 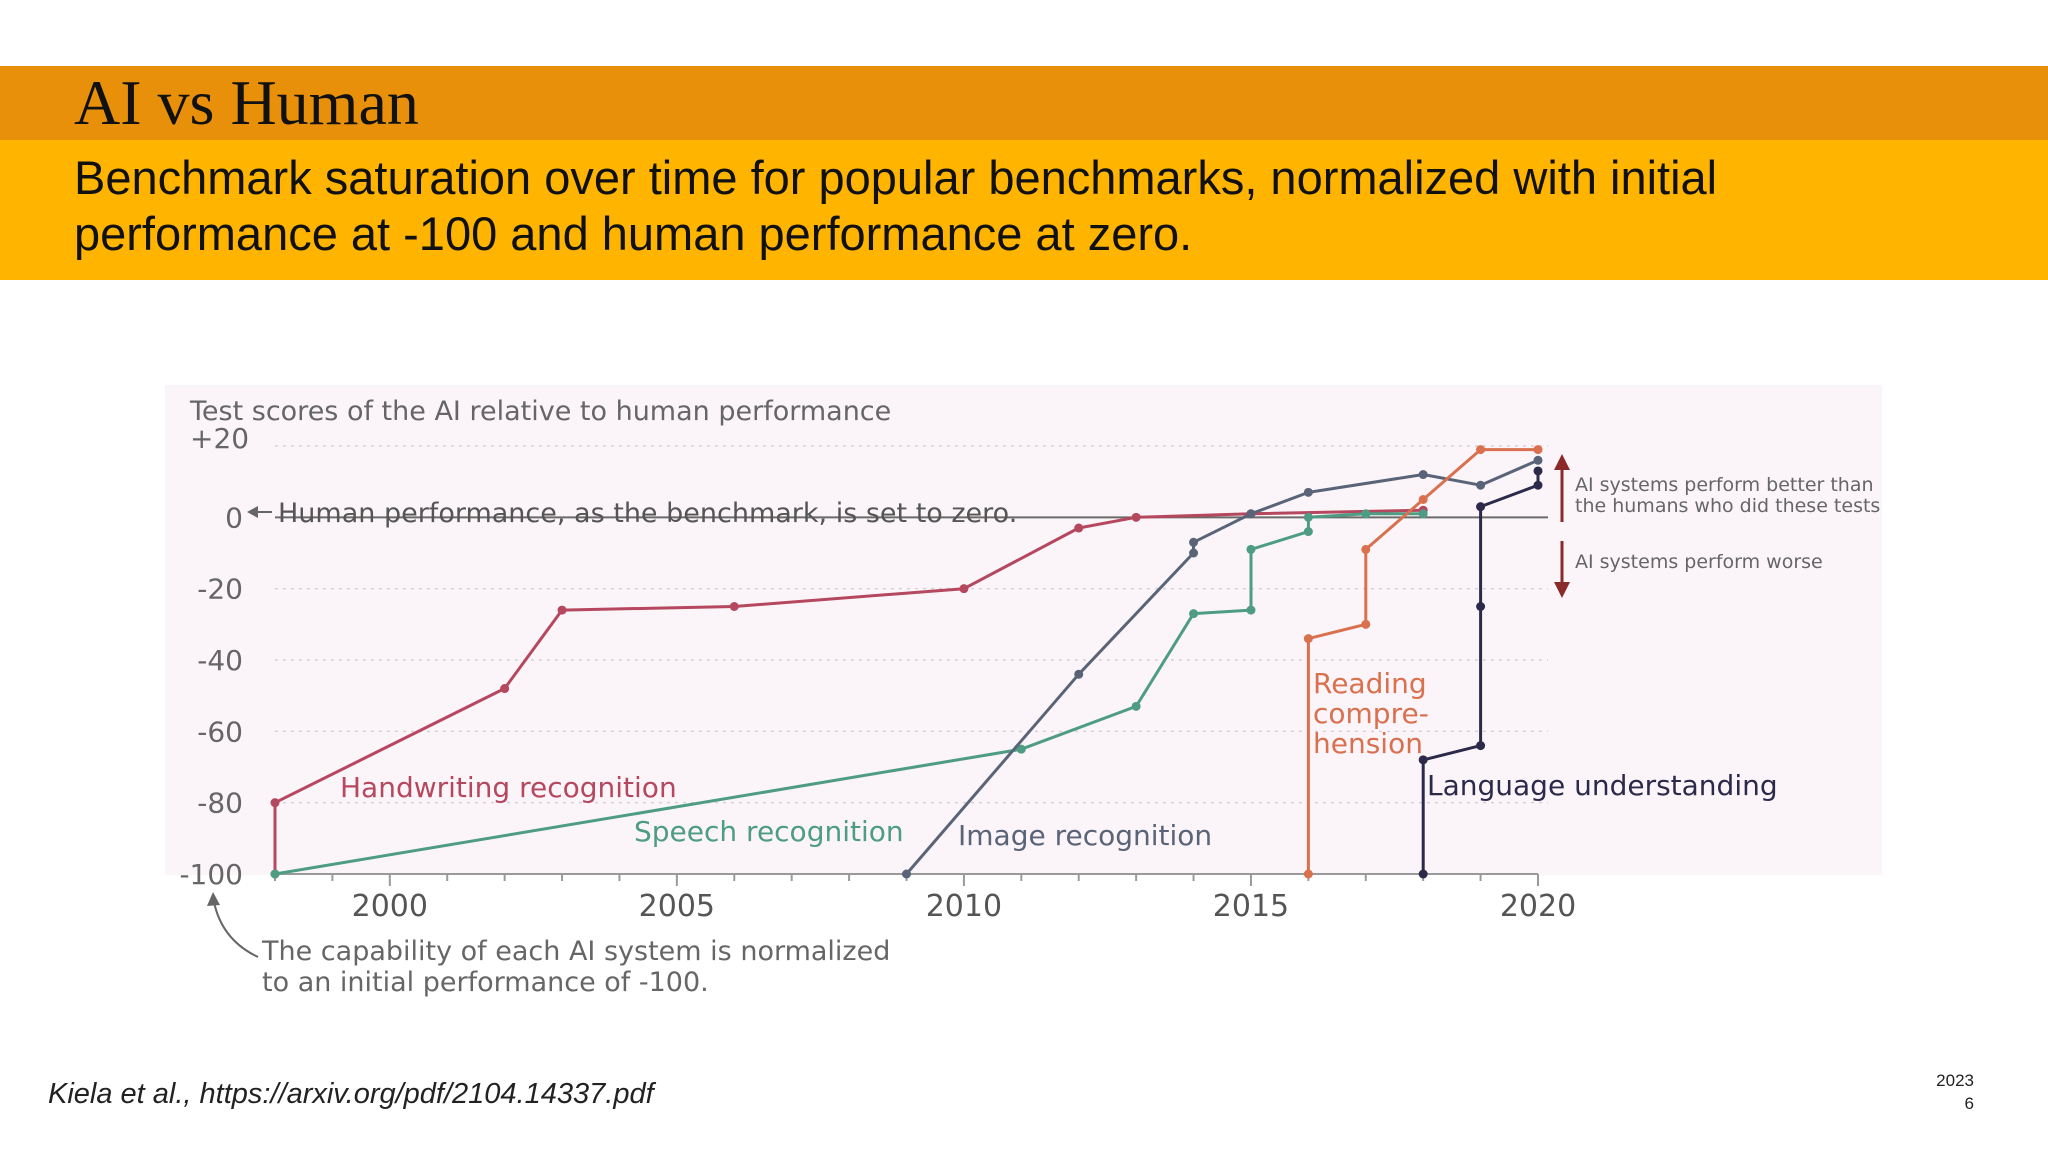 What do you see at coordinates (220, 731) in the screenshot?
I see `y-tick-label: -60` at bounding box center [220, 731].